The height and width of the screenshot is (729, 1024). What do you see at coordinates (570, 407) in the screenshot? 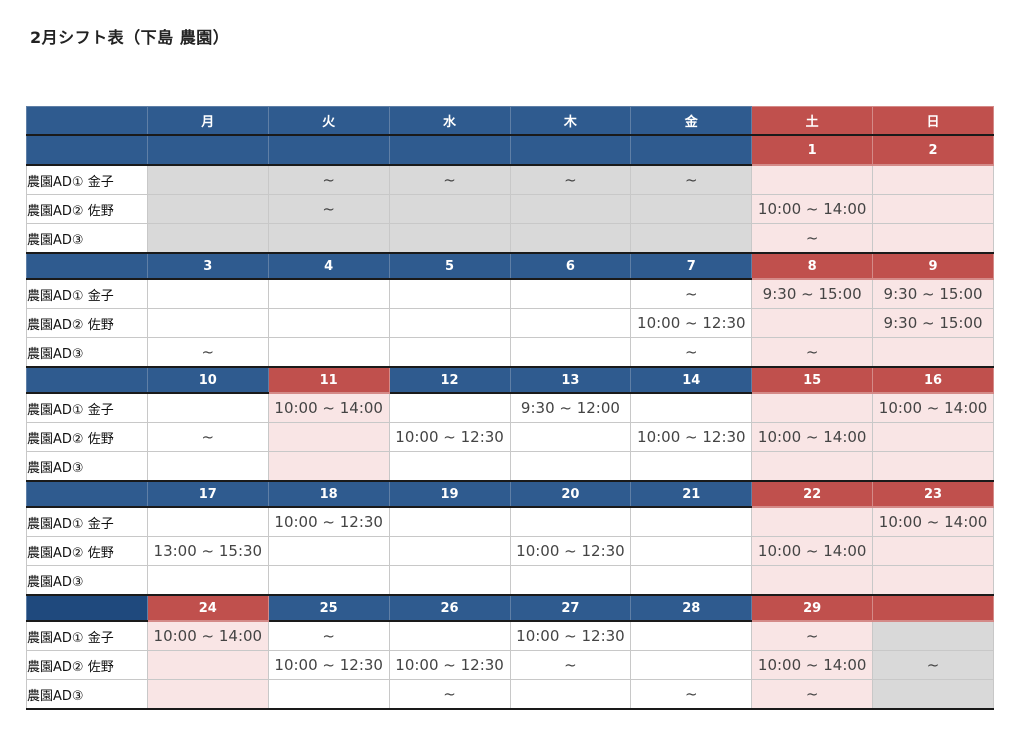
I see `shift-cell: 9:30 ~ 12:00` at bounding box center [570, 407].